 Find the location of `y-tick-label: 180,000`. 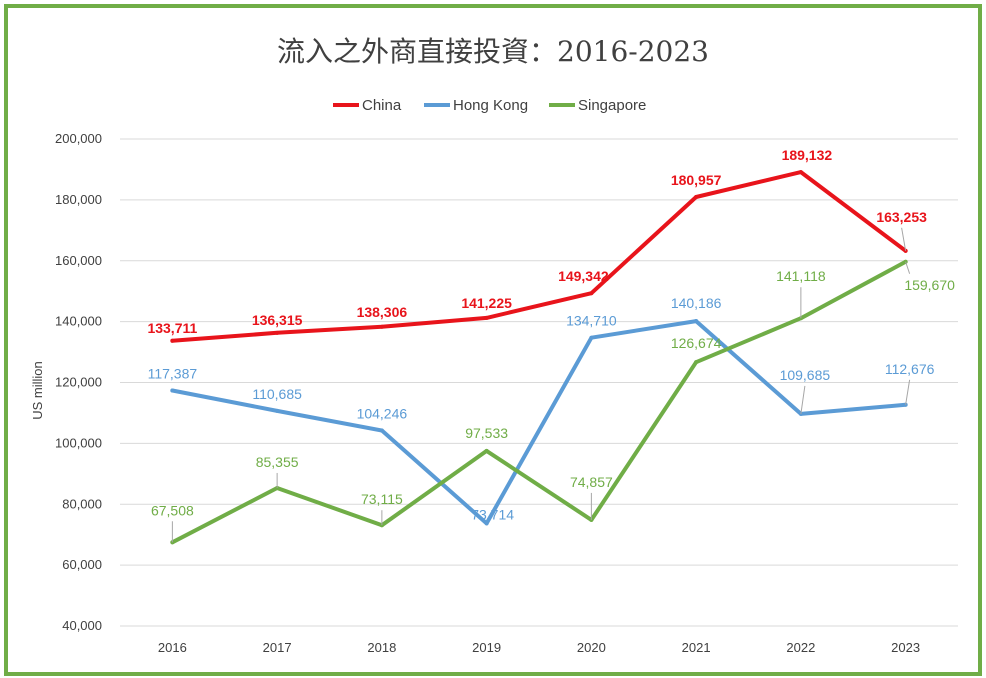

y-tick-label: 180,000 is located at coordinates (78, 199).